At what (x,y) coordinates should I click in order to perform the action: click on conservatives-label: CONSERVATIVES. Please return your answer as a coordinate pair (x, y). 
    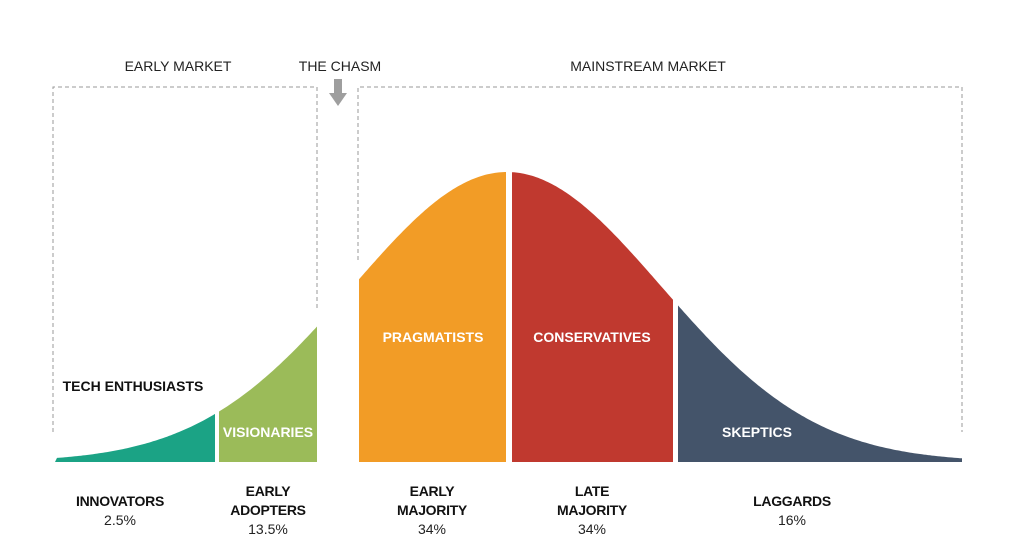
    Looking at the image, I should click on (592, 337).